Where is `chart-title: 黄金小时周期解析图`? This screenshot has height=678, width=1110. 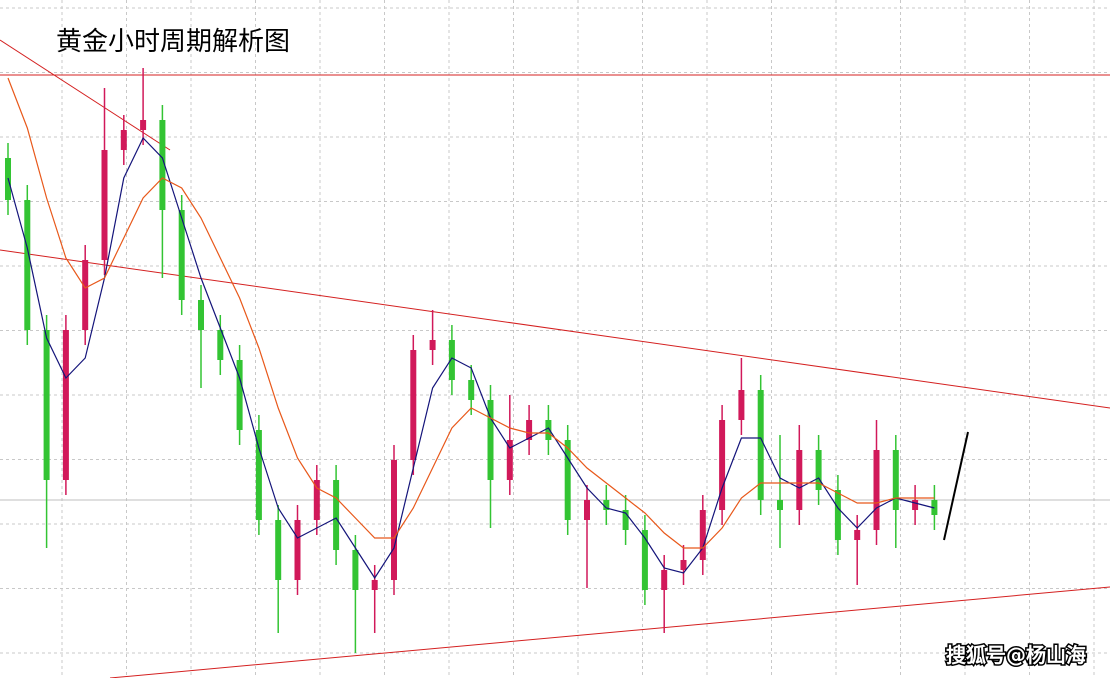 chart-title: 黄金小时周期解析图 is located at coordinates (173, 42).